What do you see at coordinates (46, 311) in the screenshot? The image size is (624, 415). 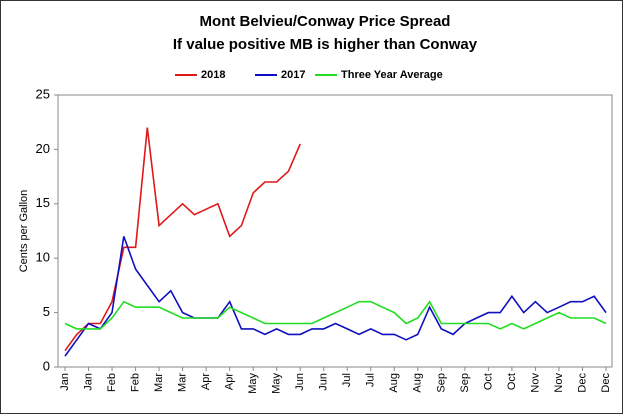 I see `y-tick-label: 5` at bounding box center [46, 311].